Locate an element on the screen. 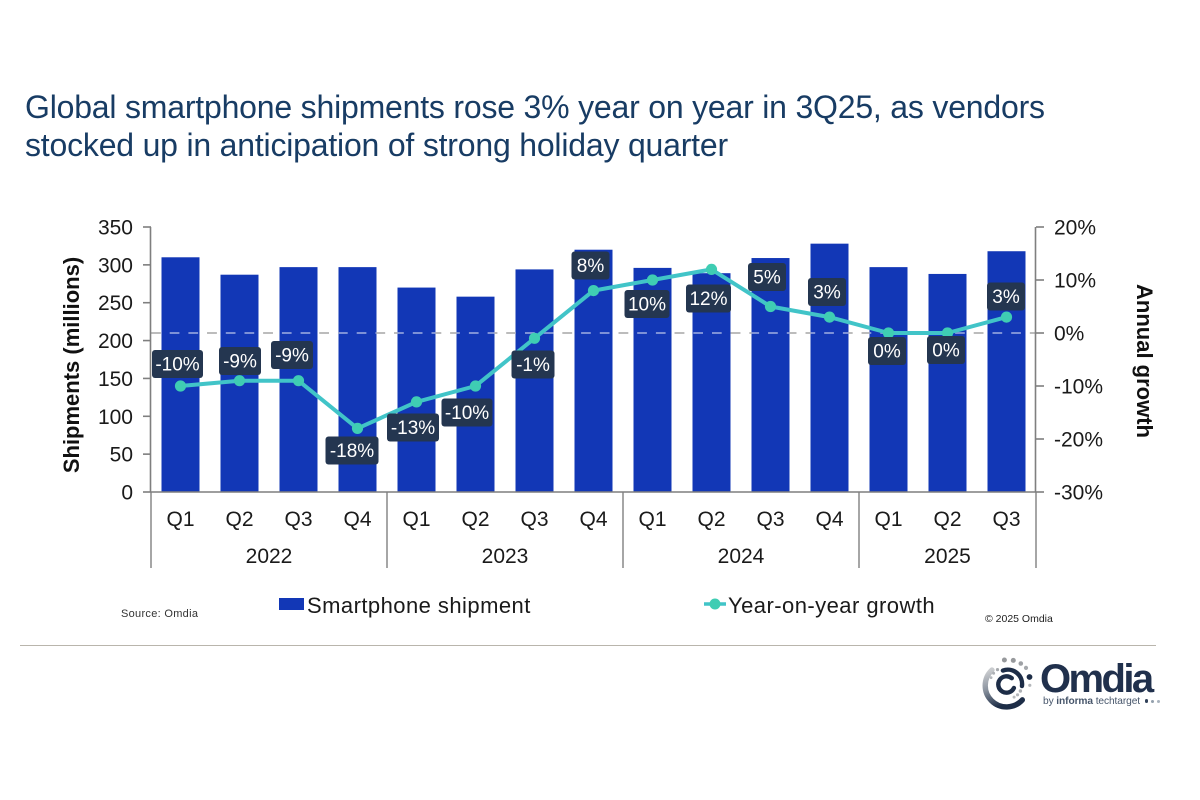  svg-text: 300 is located at coordinates (115, 265).